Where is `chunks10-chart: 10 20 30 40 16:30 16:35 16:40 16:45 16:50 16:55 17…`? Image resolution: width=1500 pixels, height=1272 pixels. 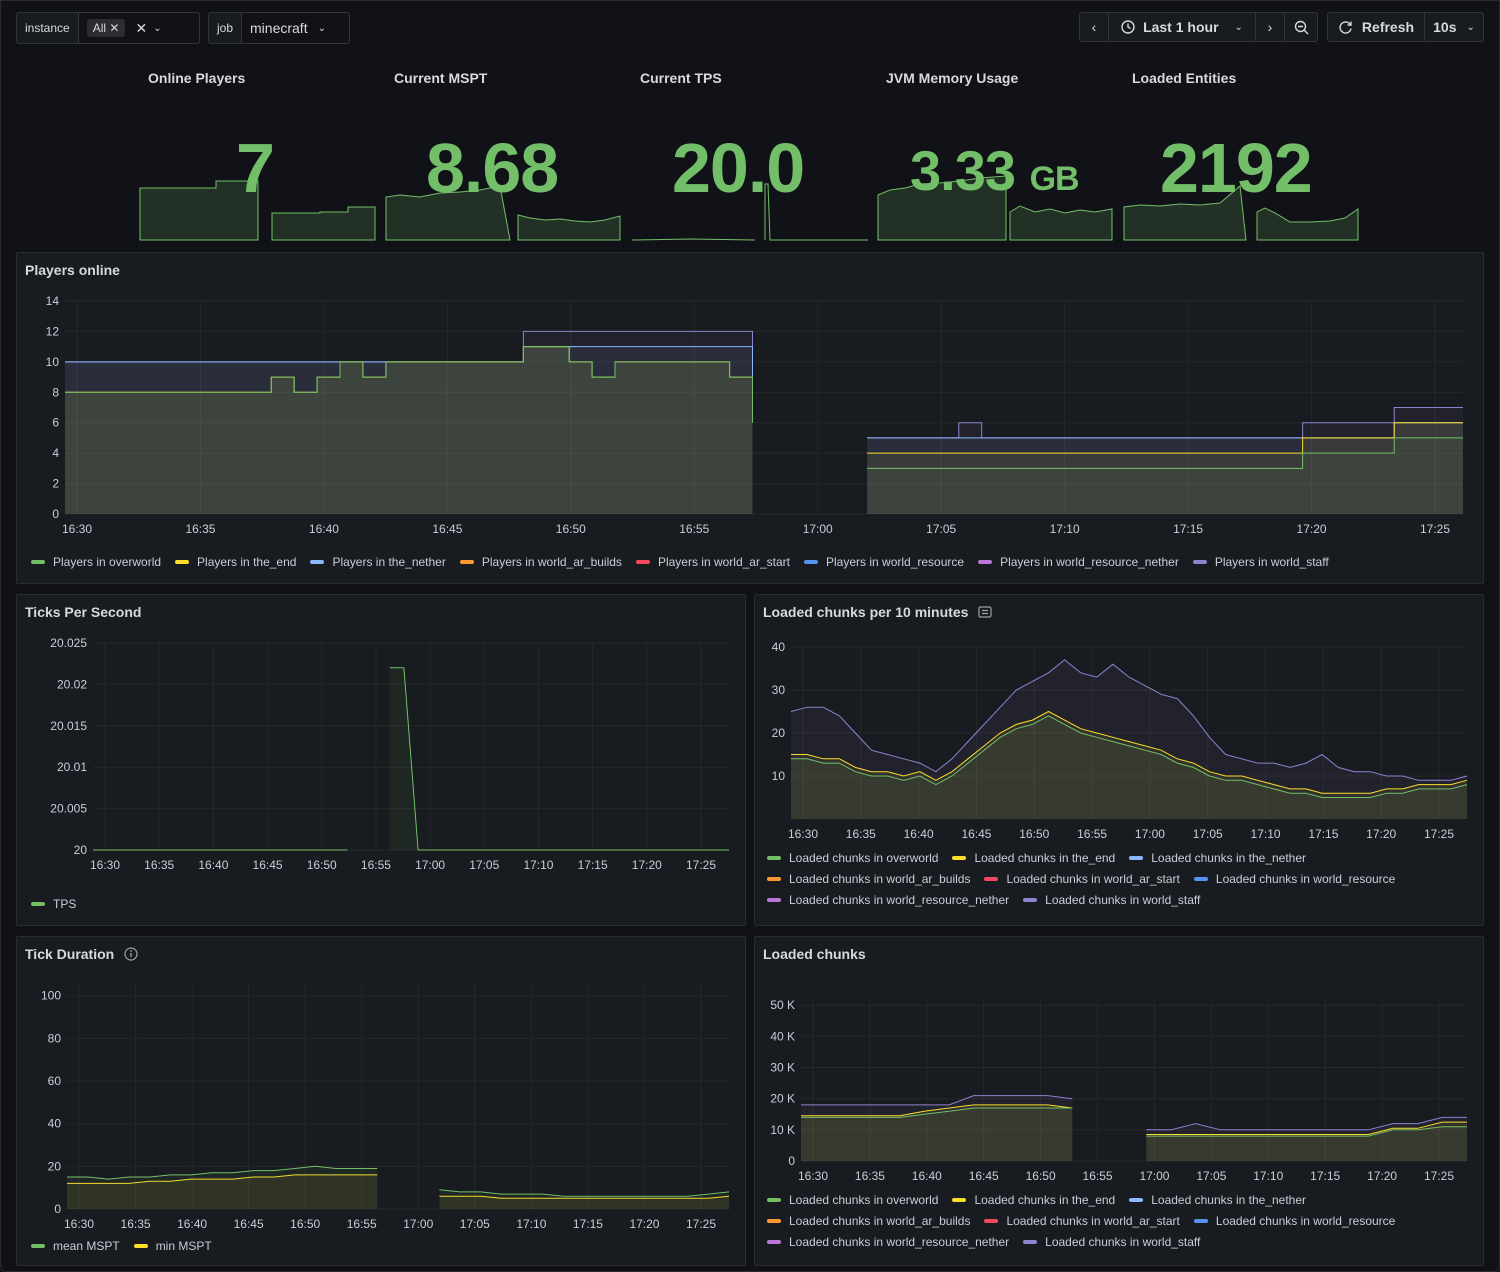 chunks10-chart: 10 20 30 40 16:30 16:35 16:40 16:45 16:50 16:55 17… is located at coordinates (1119, 738).